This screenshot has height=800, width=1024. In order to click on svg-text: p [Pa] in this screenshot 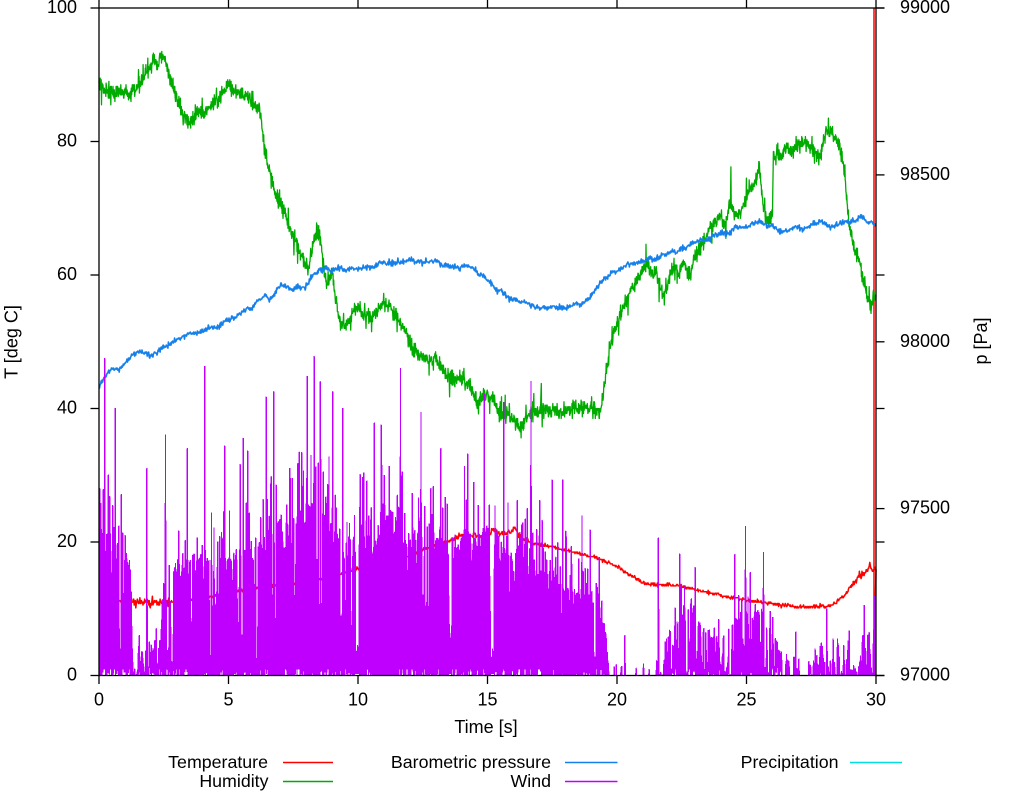, I will do `click(981, 340)`.